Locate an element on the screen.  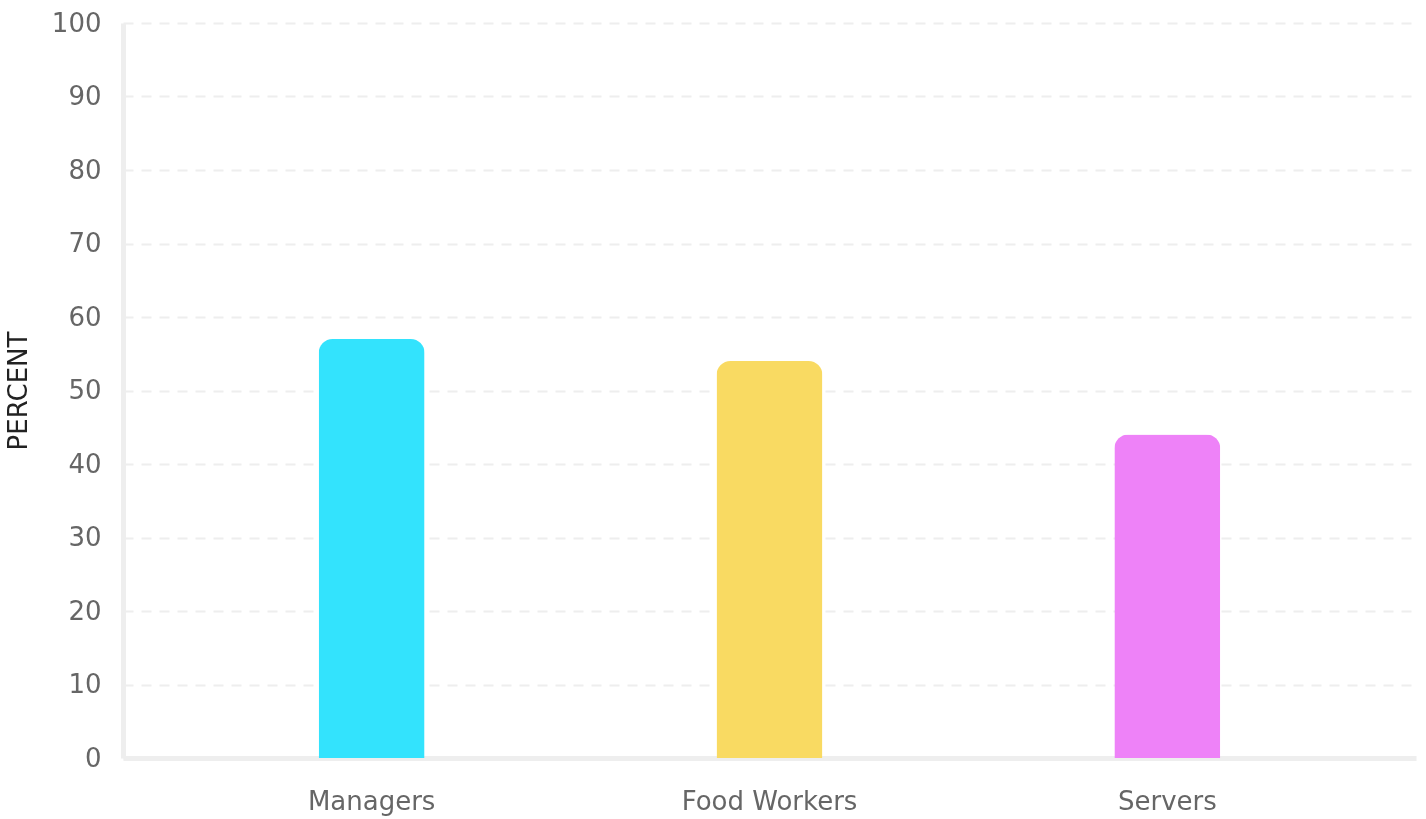
y-tick-label: 10 is located at coordinates (85, 684).